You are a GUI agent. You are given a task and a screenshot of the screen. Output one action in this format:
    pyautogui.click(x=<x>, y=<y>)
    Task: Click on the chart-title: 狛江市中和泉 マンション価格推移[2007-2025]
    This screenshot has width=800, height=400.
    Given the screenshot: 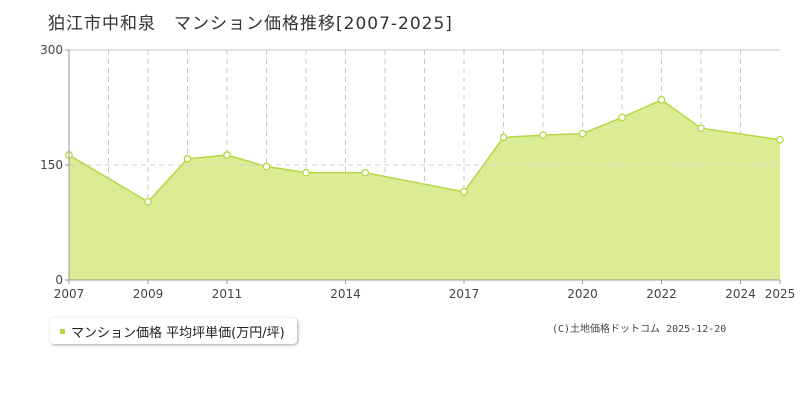 What is the action you would take?
    pyautogui.click(x=250, y=24)
    